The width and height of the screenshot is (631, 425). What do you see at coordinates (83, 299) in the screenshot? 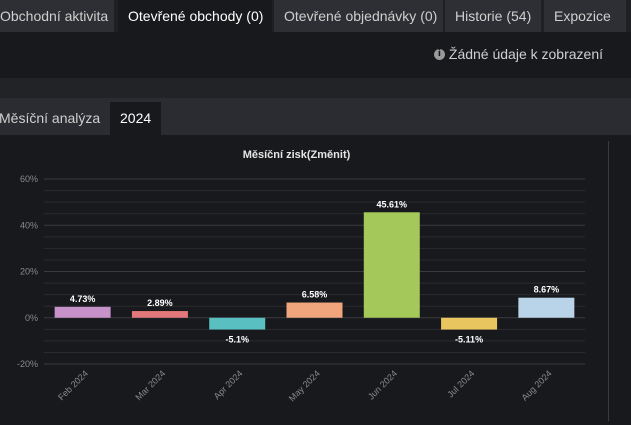
I see `data-label: 4.73%` at bounding box center [83, 299].